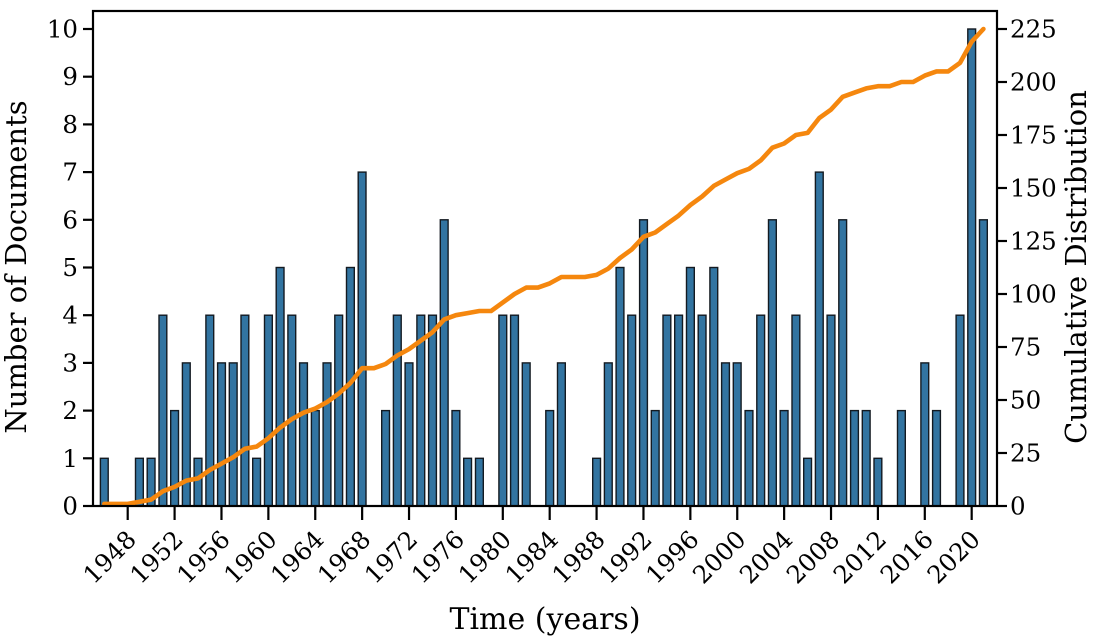  I want to click on x-tick-label: 1980, so click(484, 557).